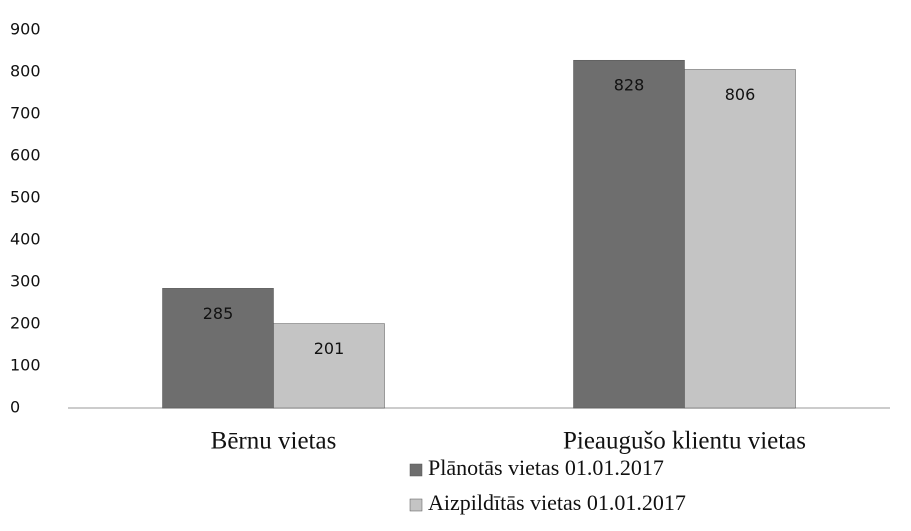 This screenshot has height=531, width=911. Describe the element at coordinates (546, 467) in the screenshot. I see `legend-label: Plānotās vietas 01.01.2017` at that location.